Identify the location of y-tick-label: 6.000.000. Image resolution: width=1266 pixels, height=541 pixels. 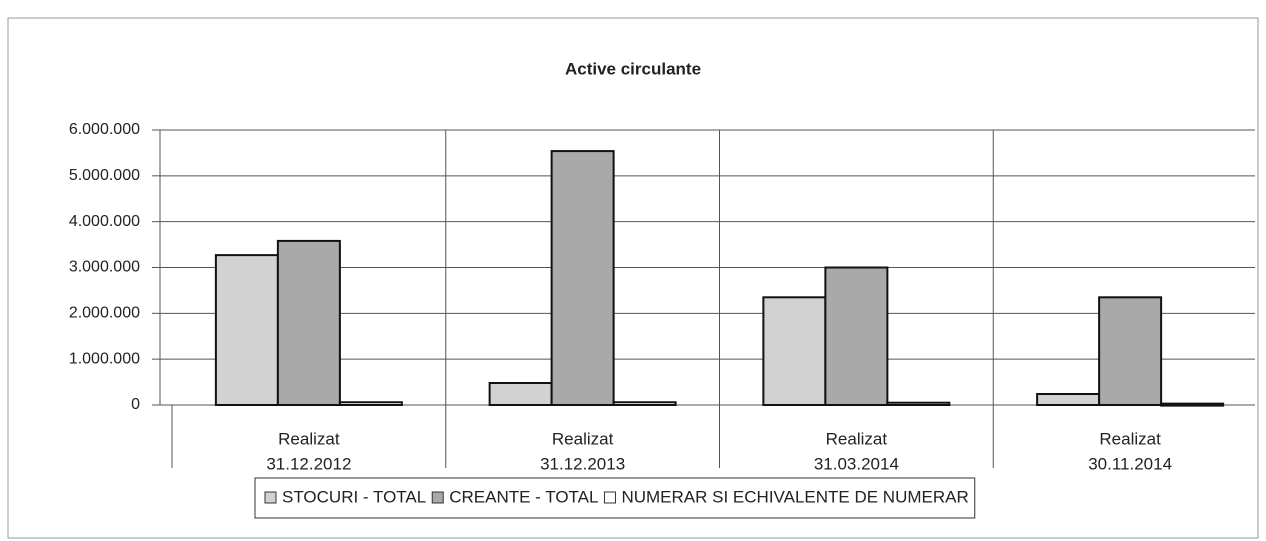
(104, 129).